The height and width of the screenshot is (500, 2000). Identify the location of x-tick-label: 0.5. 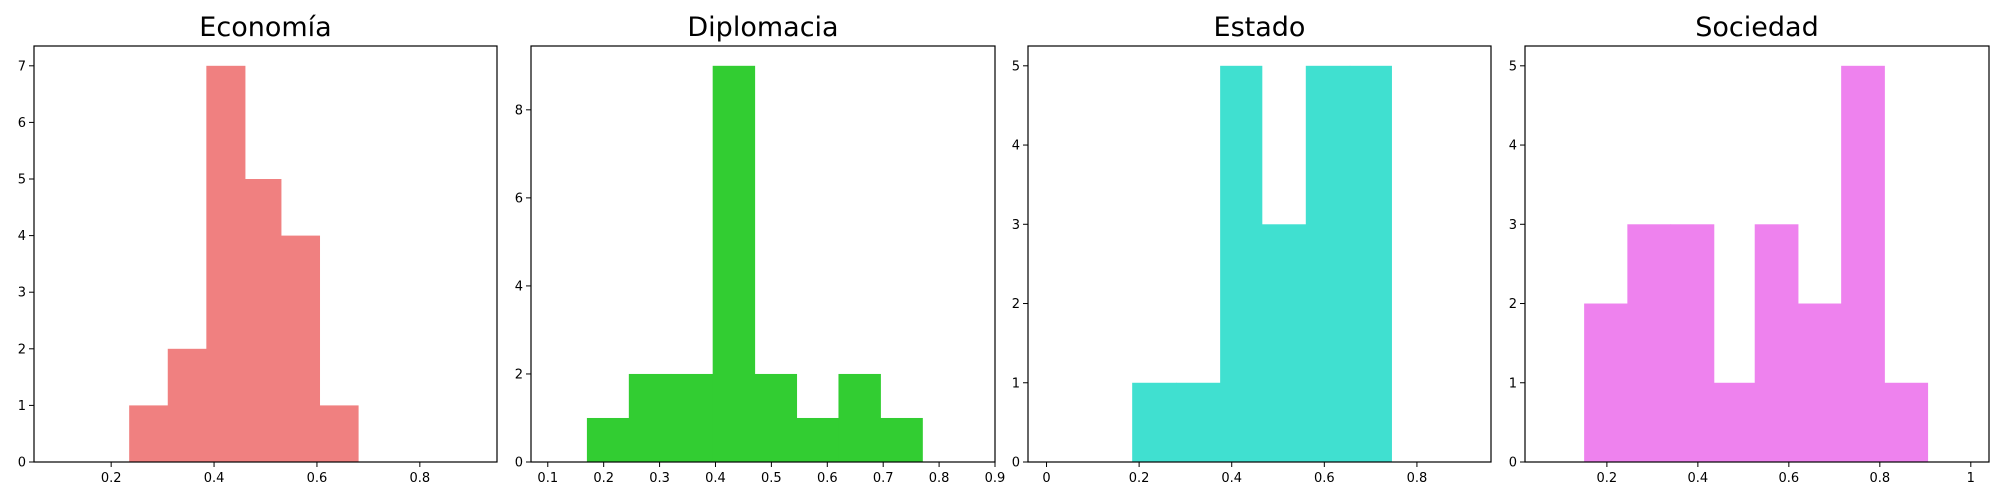
(771, 478).